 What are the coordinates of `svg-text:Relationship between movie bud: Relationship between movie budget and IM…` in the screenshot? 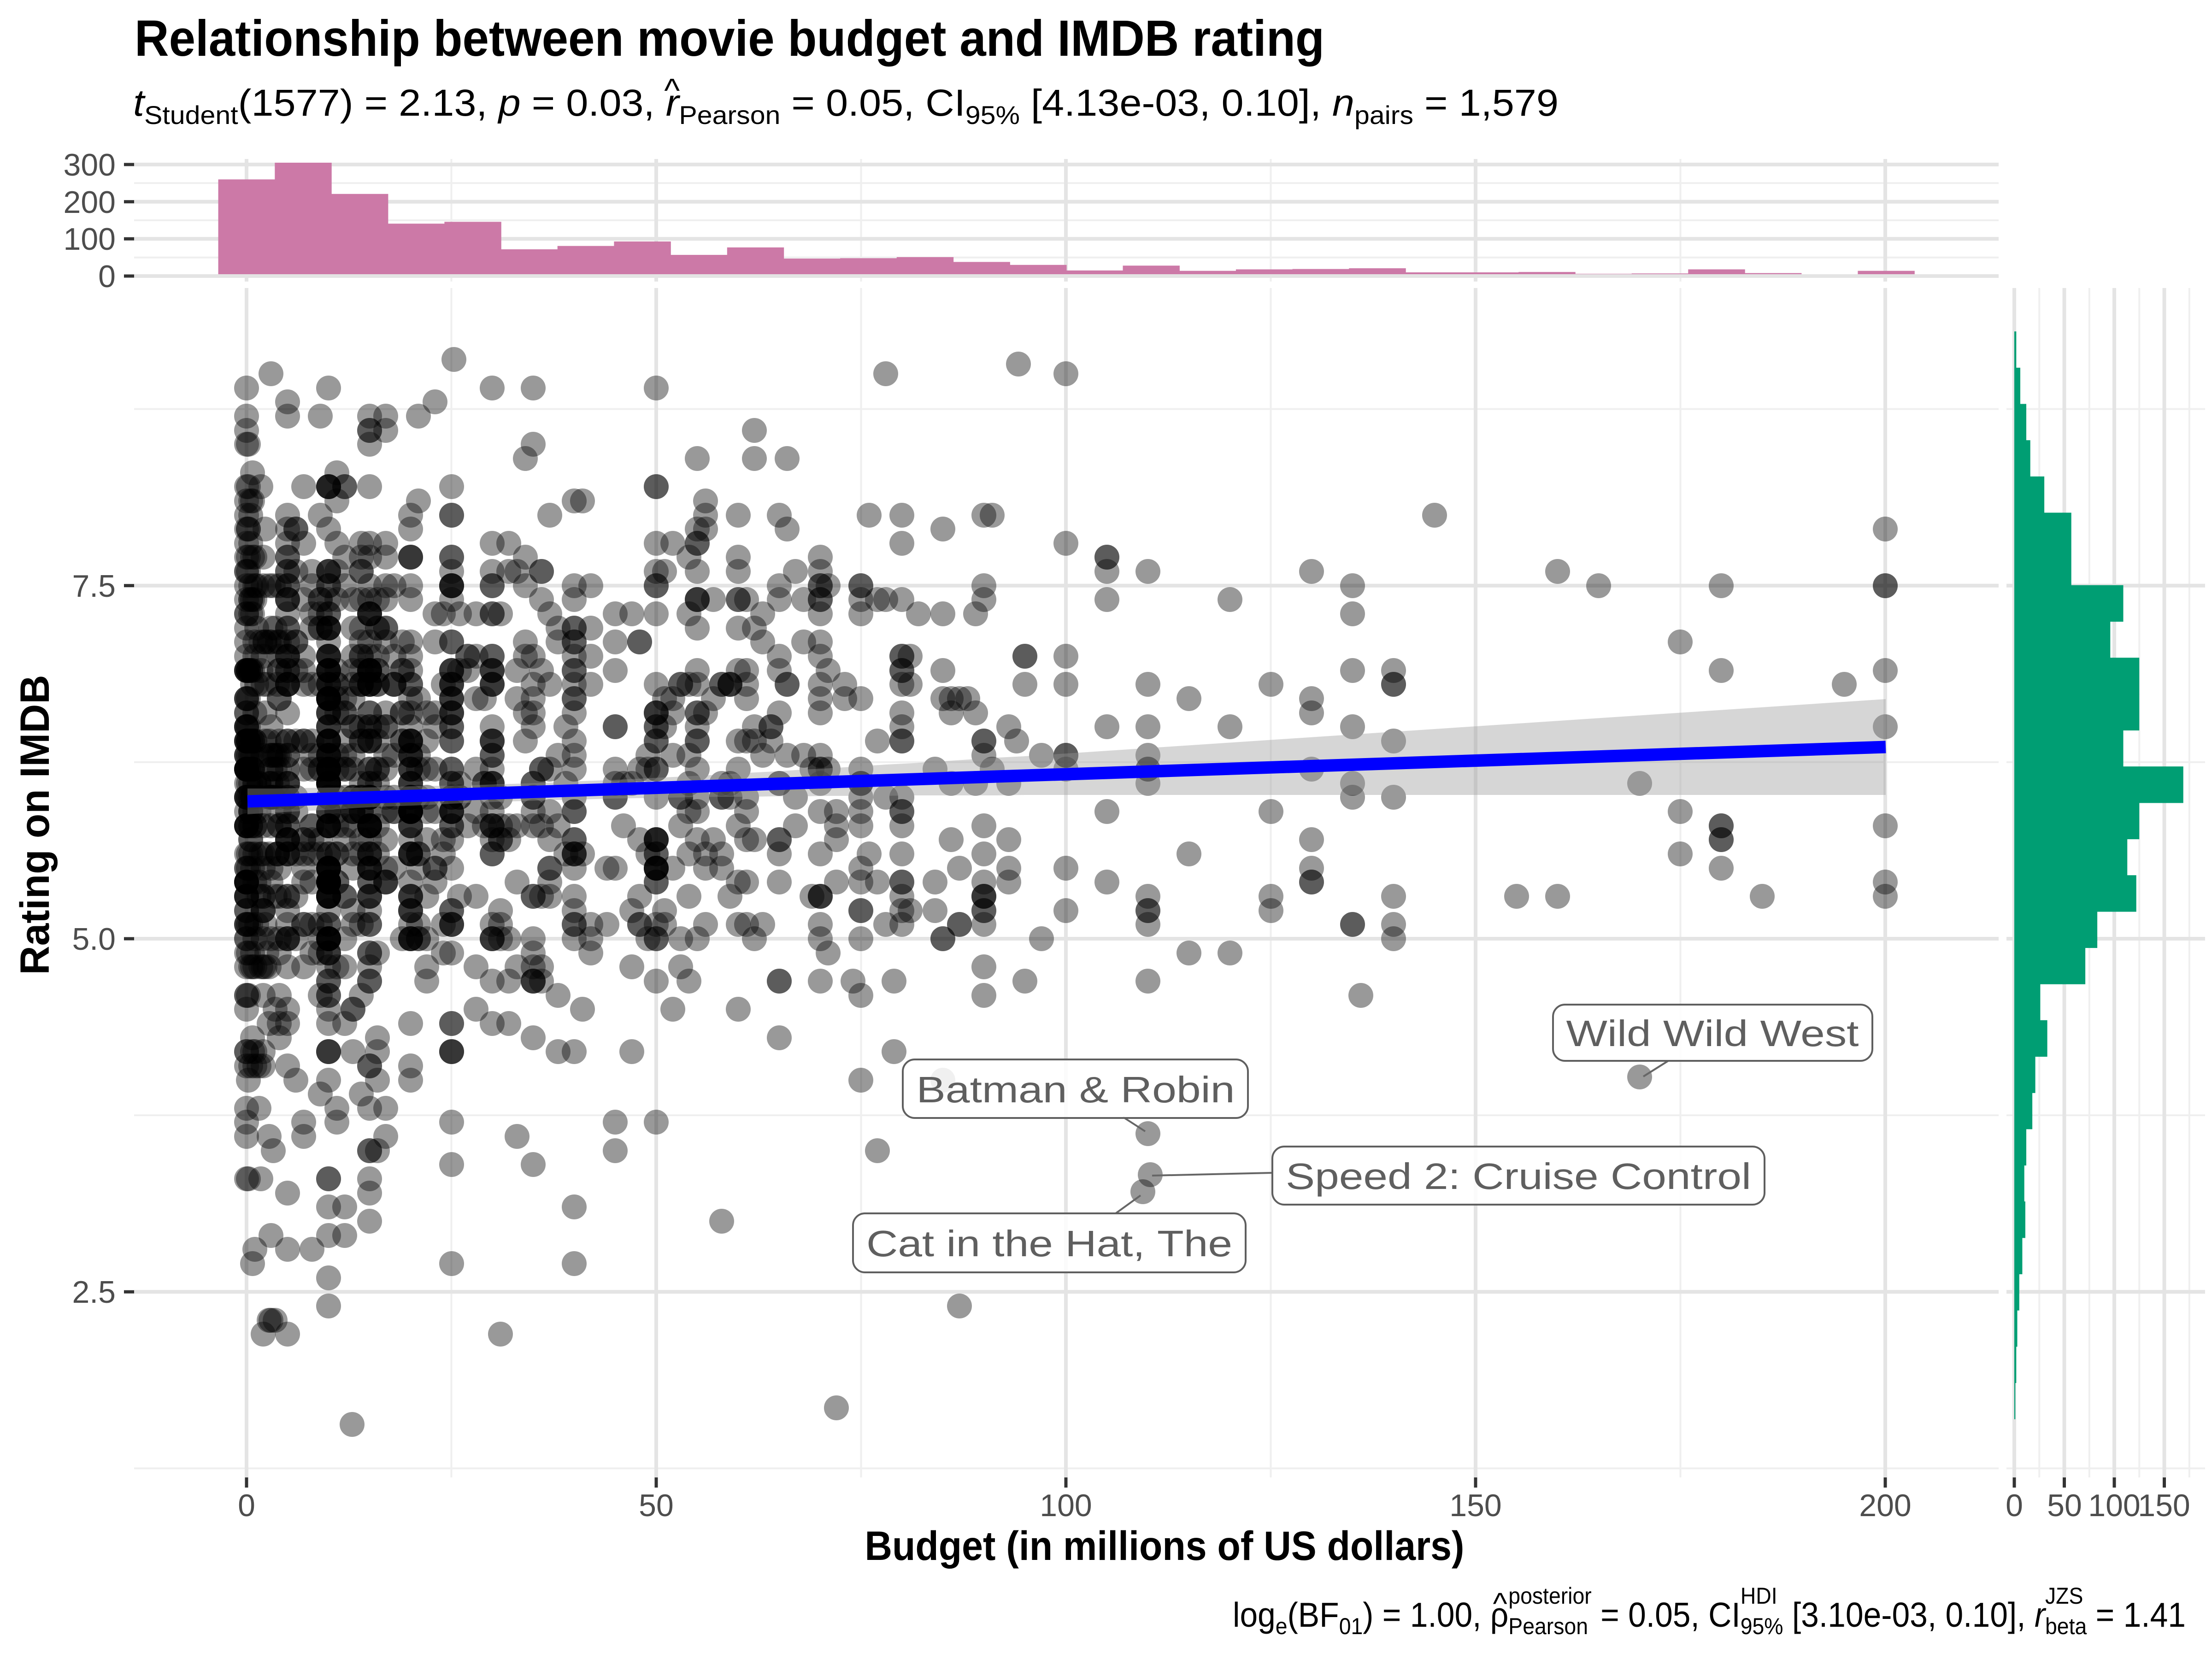 It's located at (729, 38).